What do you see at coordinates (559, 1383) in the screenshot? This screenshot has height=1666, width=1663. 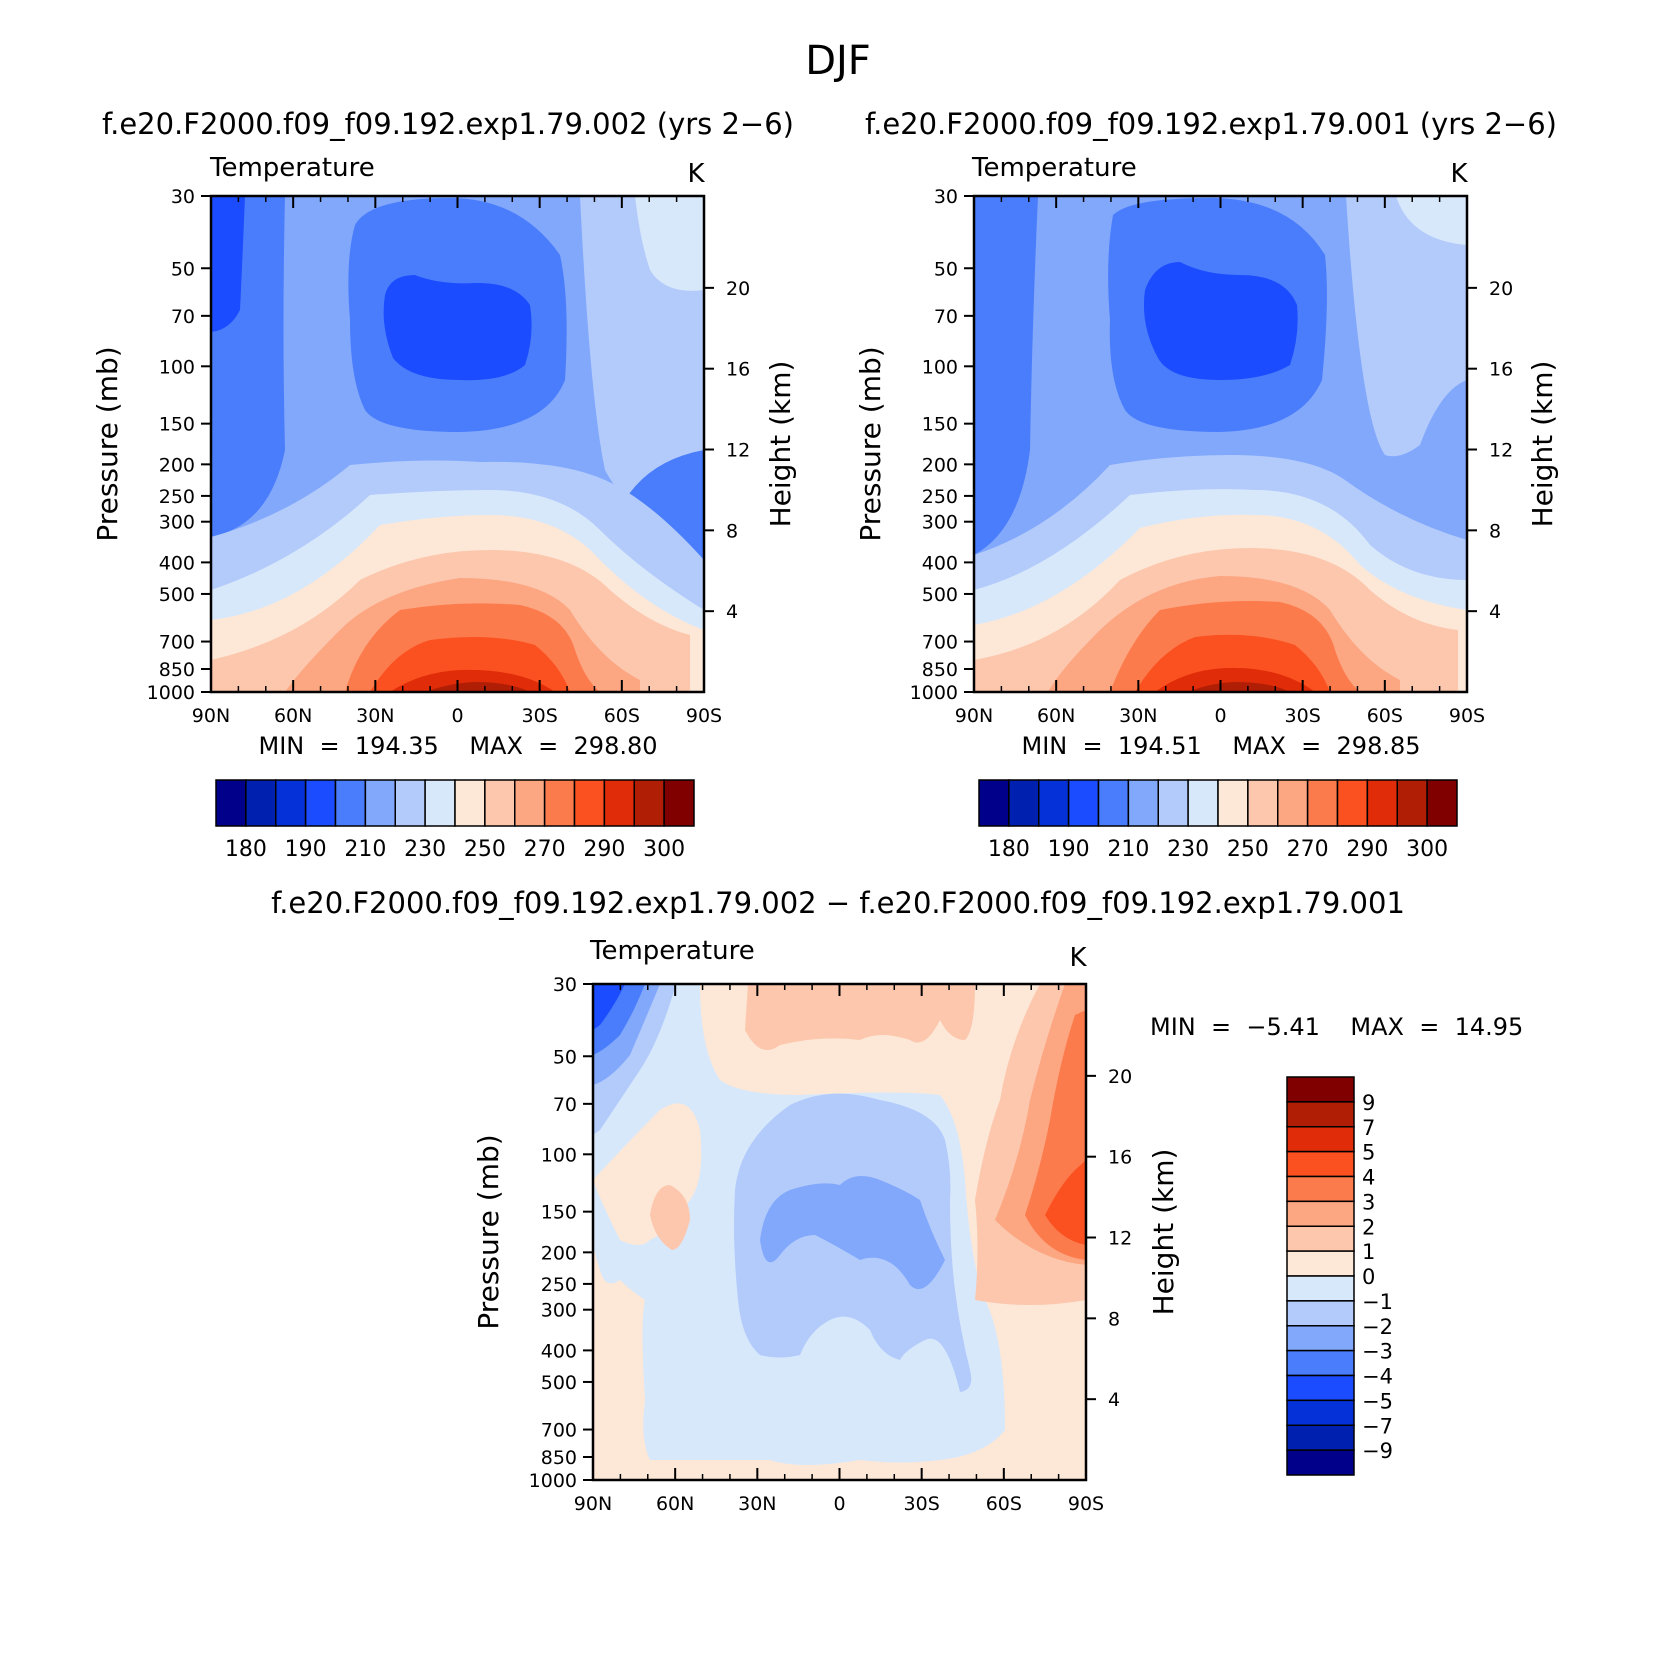 I see `y-tick-label: 500` at bounding box center [559, 1383].